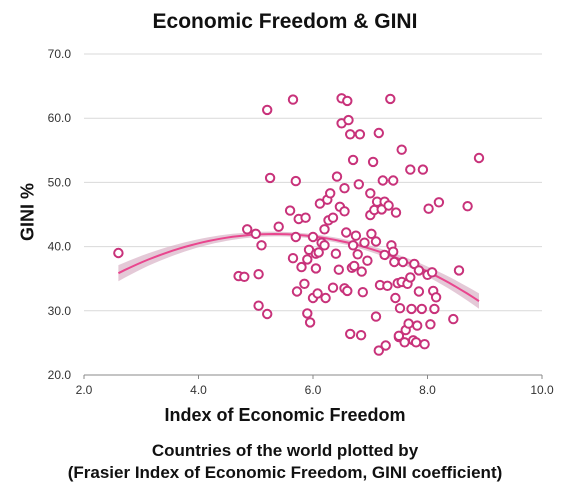 The width and height of the screenshot is (570, 500). Describe the element at coordinates (427, 390) in the screenshot. I see `x-tick-label: 8.0` at that location.